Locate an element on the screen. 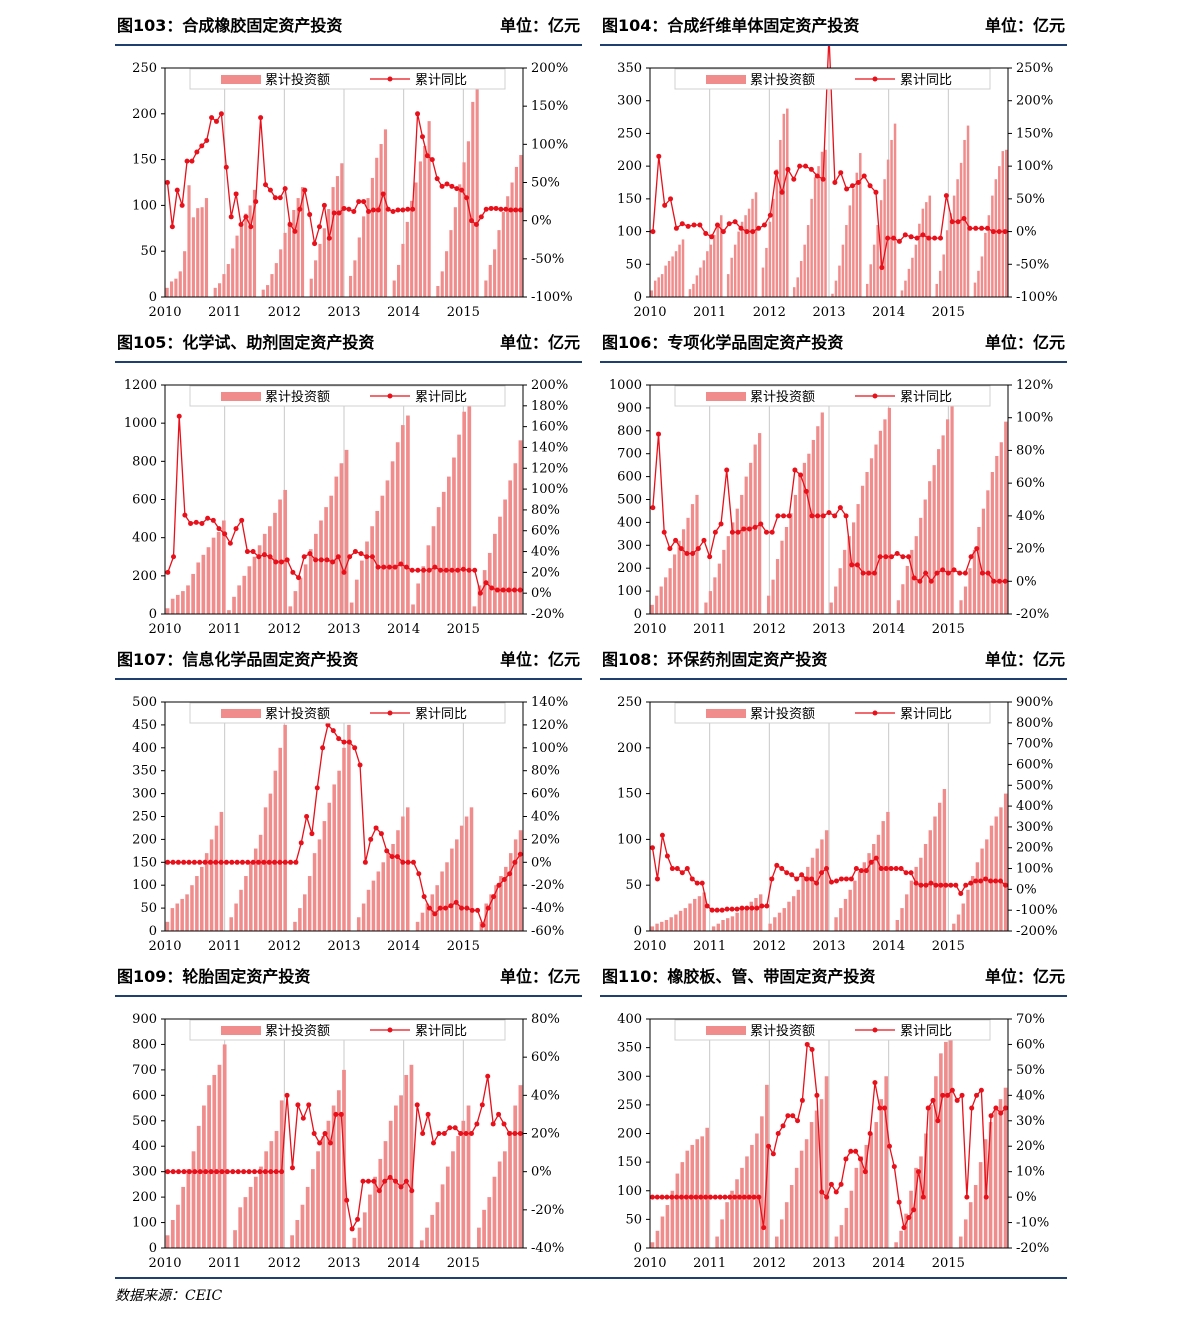 This screenshot has width=1191, height=1325. panel-title: 图103：合成橡胶固定资产投资 is located at coordinates (230, 25).